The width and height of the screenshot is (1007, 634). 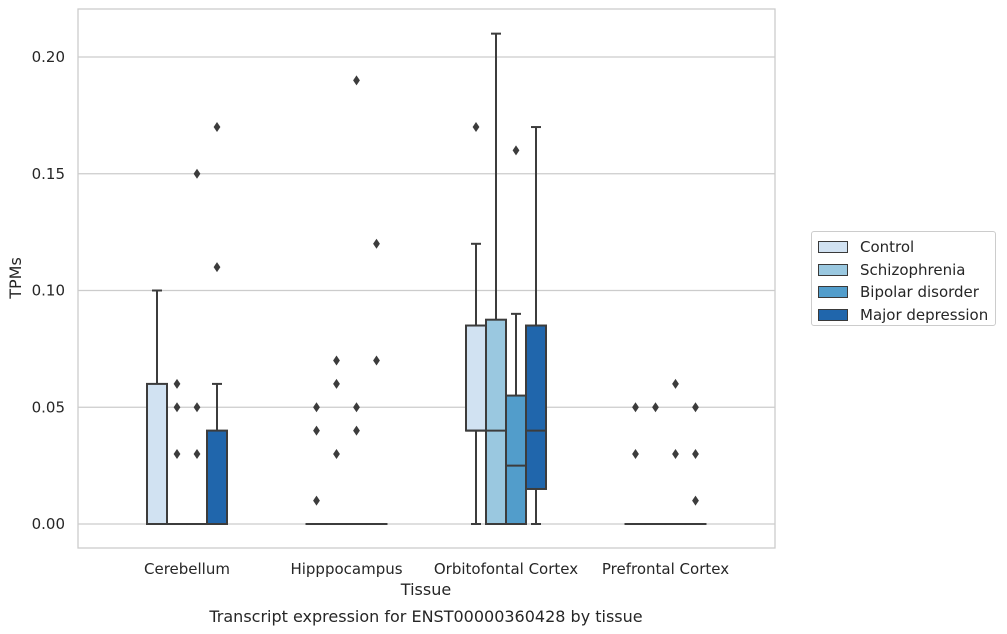 I want to click on legend-item: Control, so click(x=903, y=247).